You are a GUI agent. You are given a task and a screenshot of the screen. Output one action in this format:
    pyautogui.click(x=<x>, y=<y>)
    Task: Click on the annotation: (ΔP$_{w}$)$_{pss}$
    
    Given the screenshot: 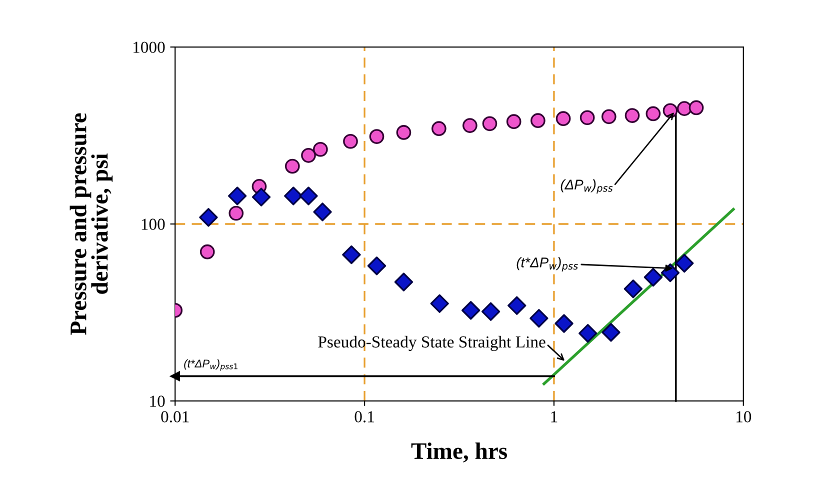 What is the action you would take?
    pyautogui.click(x=586, y=186)
    